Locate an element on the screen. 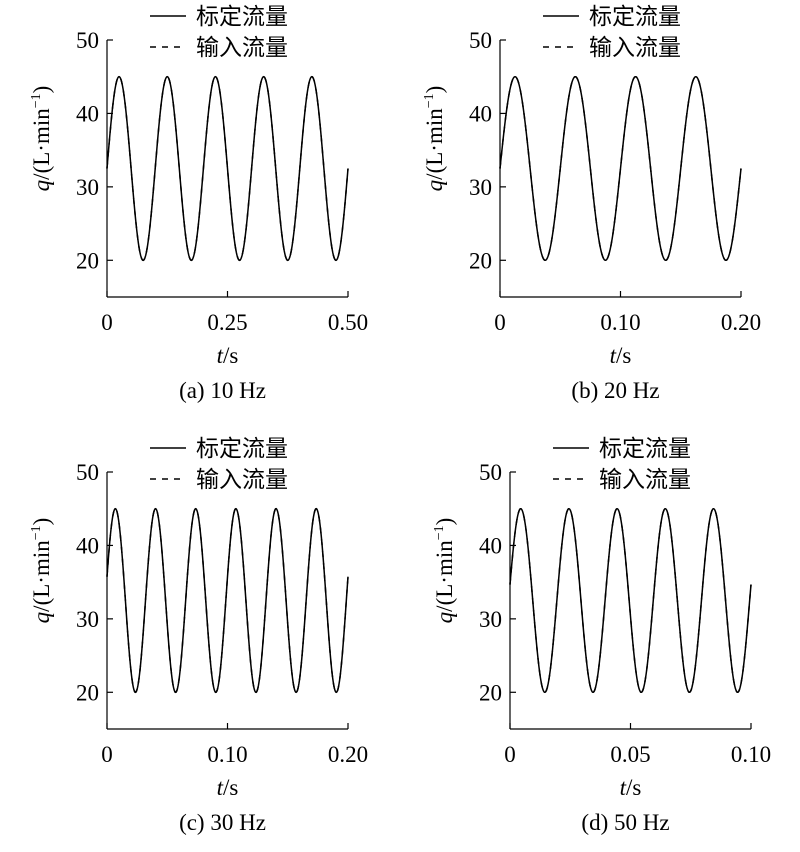 The image size is (800, 852). panel-caption: (b) 20 Hz is located at coordinates (615, 390).